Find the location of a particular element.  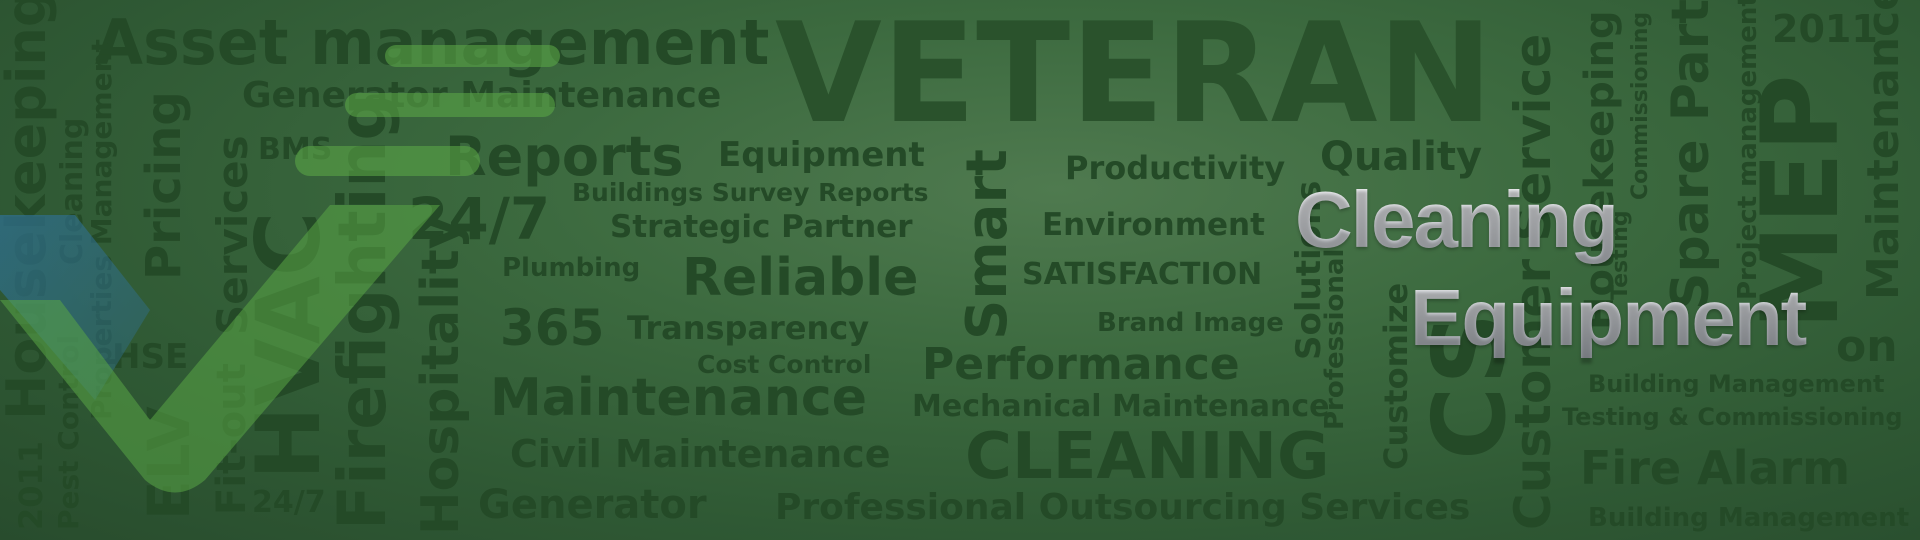

word-performance: Performance is located at coordinates (1081, 364).